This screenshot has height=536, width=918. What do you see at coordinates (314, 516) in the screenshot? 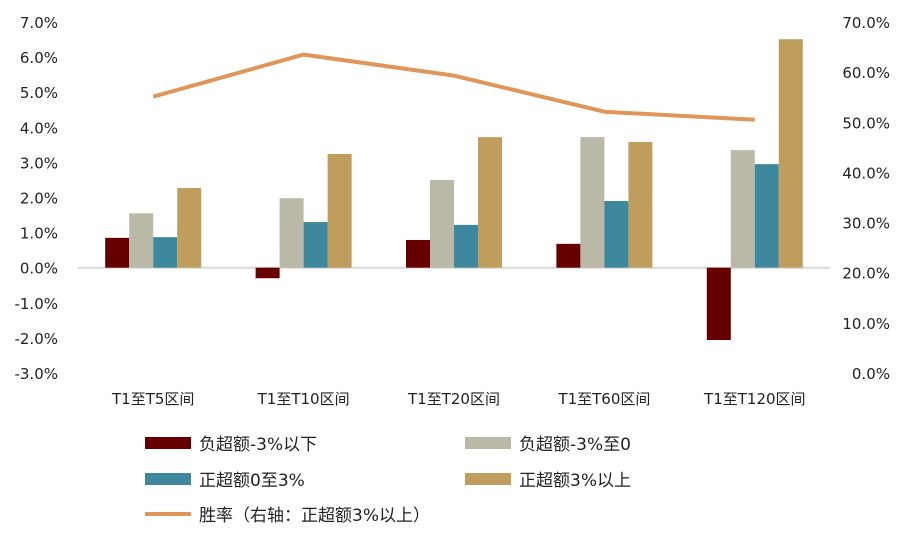
I see `legend-label: 胜率（右轴：正超额3%以上）` at bounding box center [314, 516].